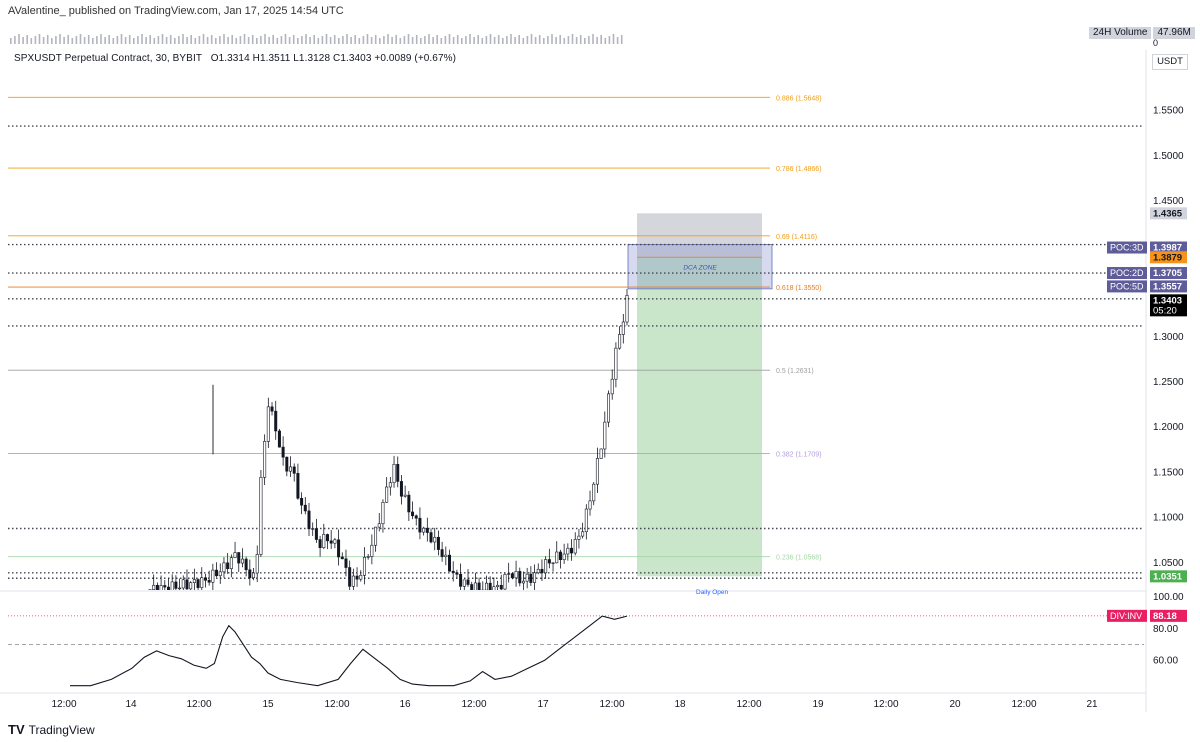 Image resolution: width=1200 pixels, height=742 pixels. I want to click on rsi-tick-label: 60.00, so click(1165, 660).